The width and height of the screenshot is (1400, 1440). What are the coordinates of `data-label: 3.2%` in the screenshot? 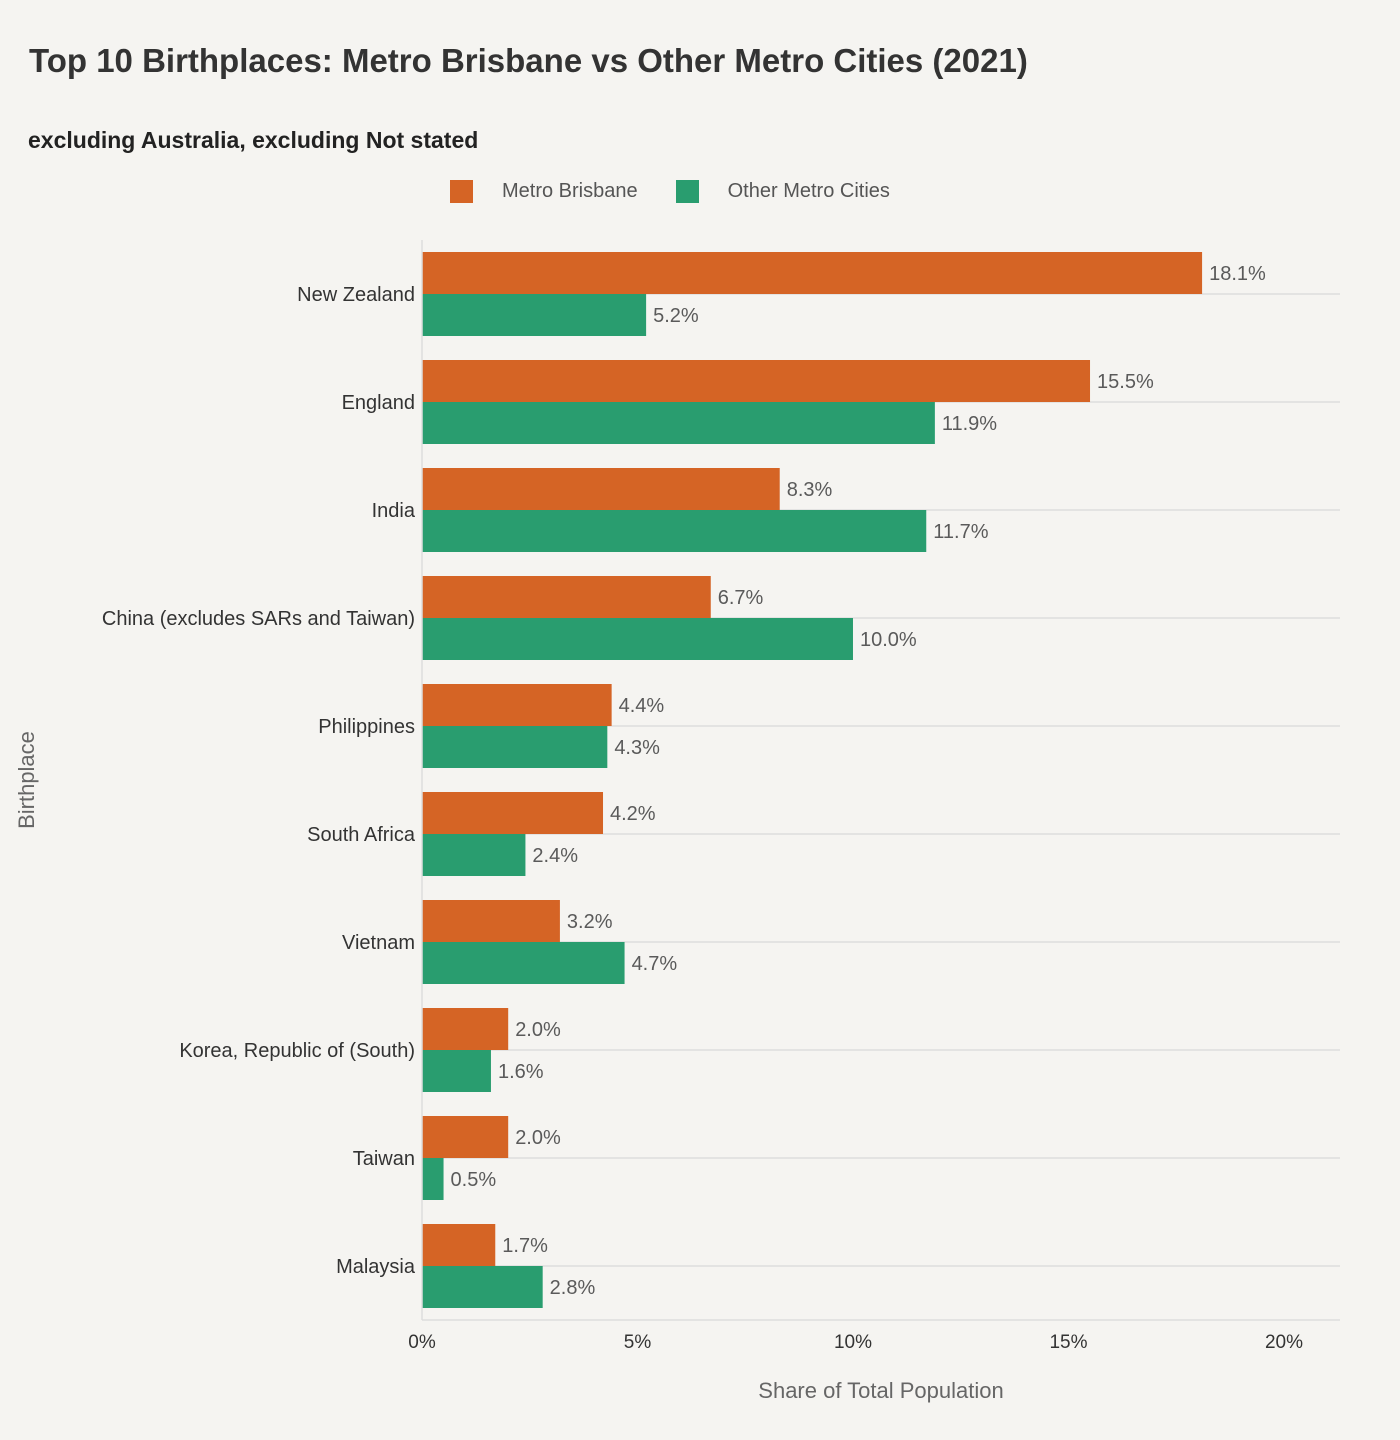 It's located at (590, 922).